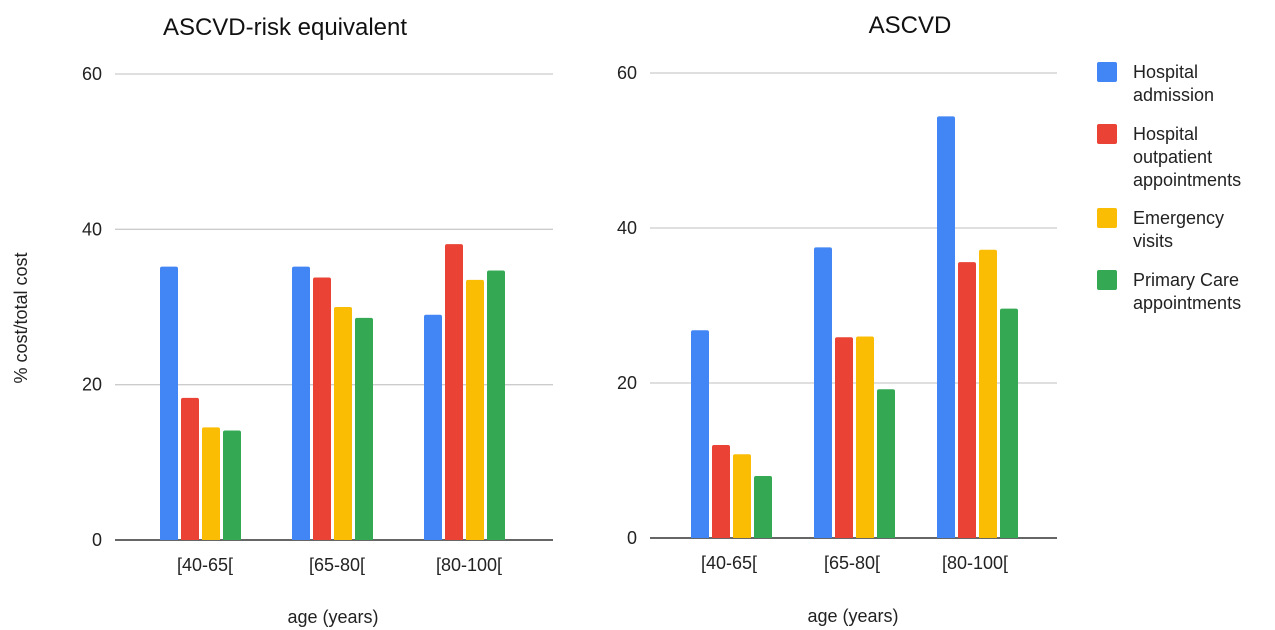  I want to click on y-axis-label: % cost/total cost, so click(21, 317).